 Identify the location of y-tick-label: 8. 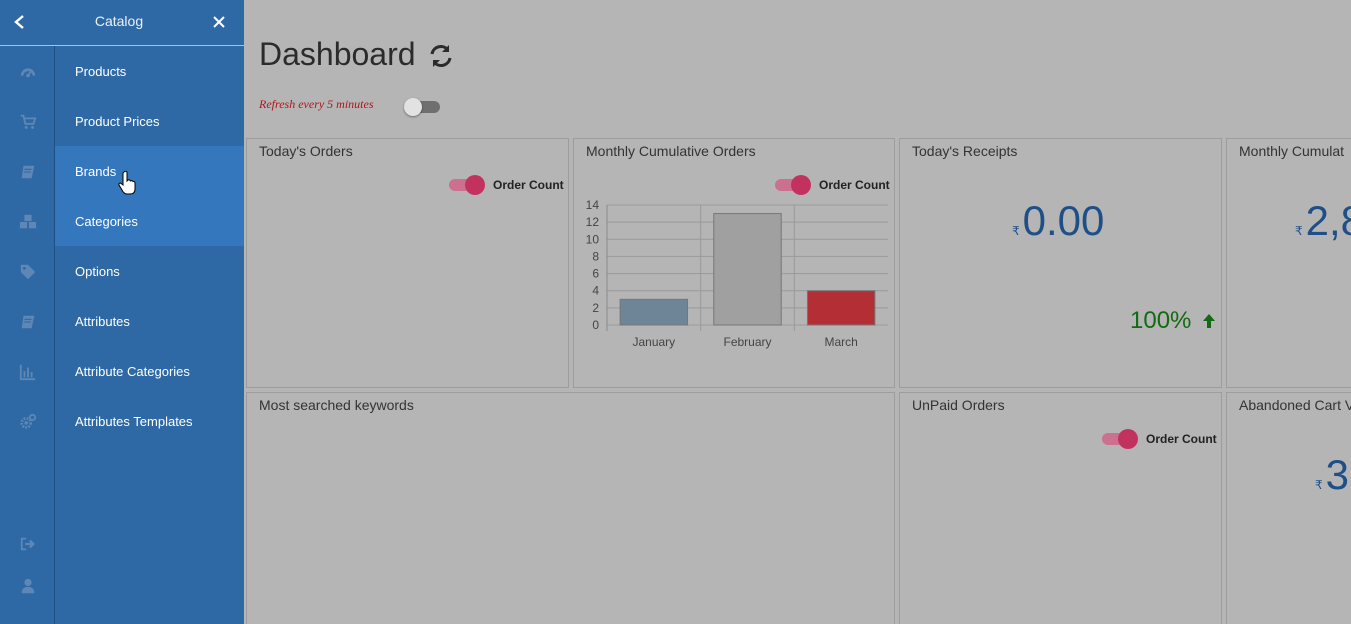
(595, 256).